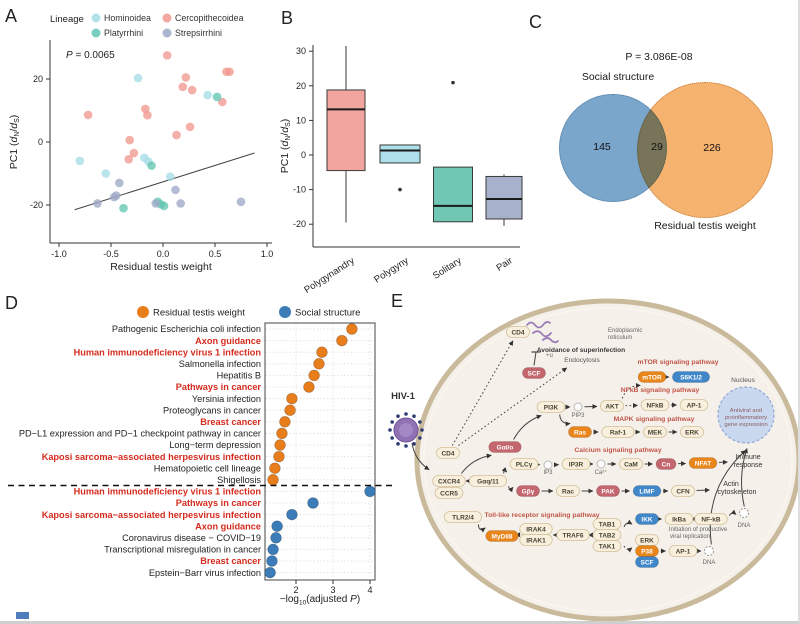  Describe the element at coordinates (517, 332) in the screenshot. I see `node-label-cd4_top: CD4` at that location.